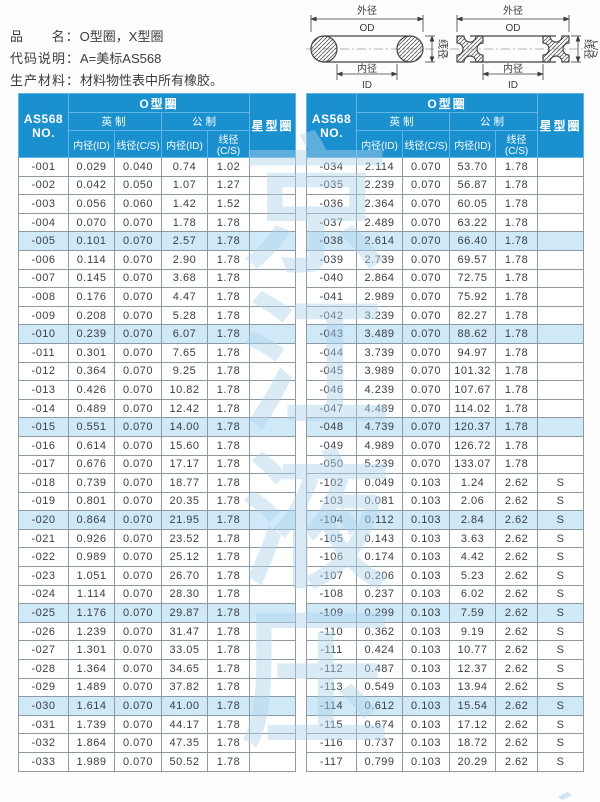  Describe the element at coordinates (91, 278) in the screenshot. I see `id-inch-cell: 0.145` at that location.